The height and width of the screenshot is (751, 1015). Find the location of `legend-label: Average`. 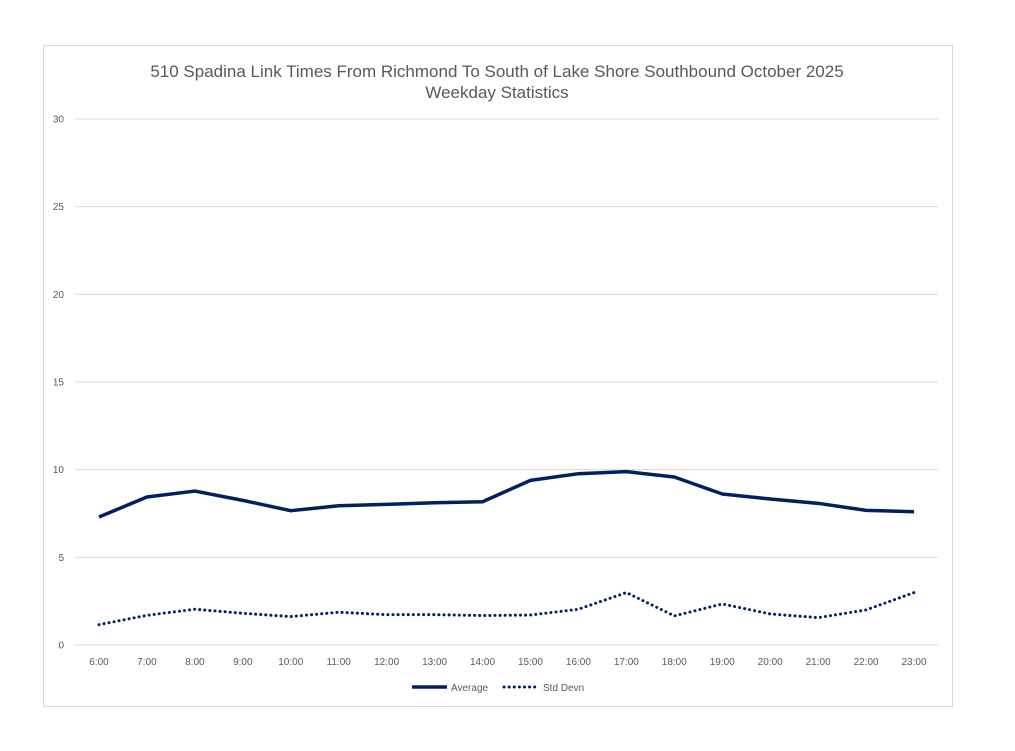

legend-label: Average is located at coordinates (470, 688).